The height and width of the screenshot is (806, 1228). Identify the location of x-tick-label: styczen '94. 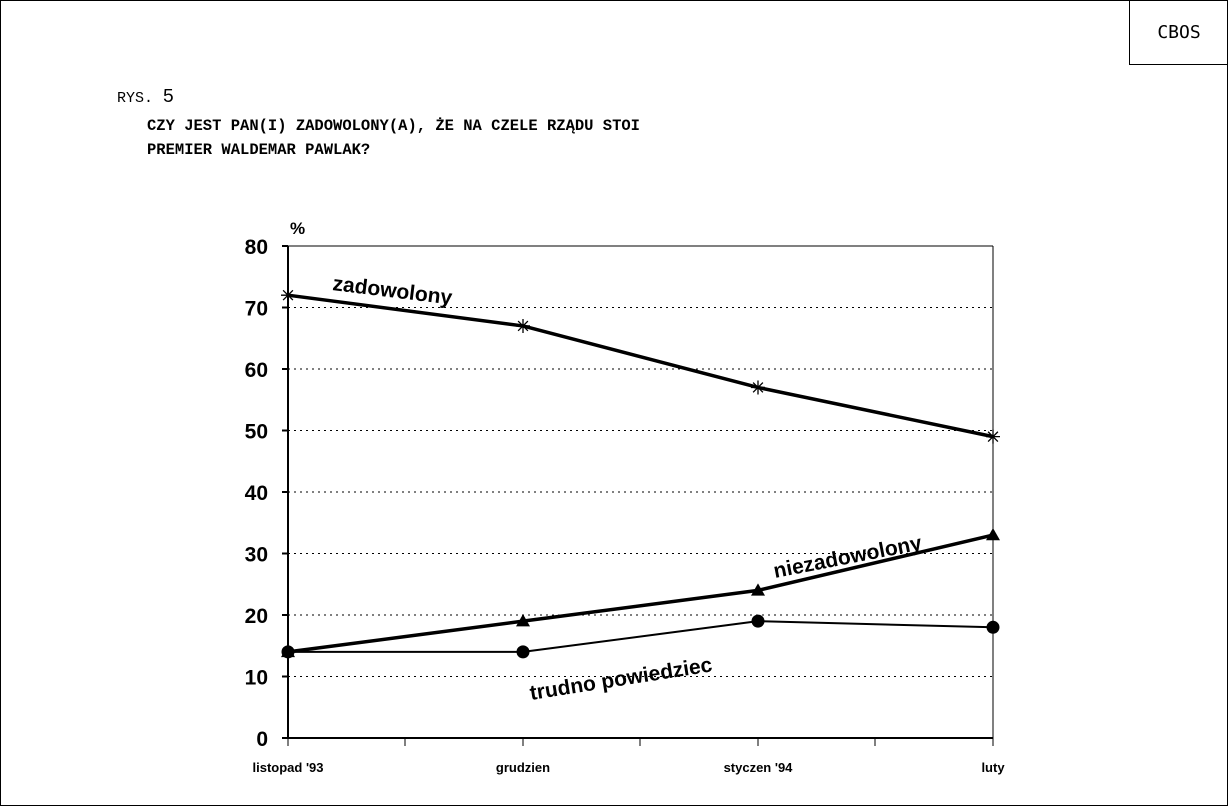
(759, 767).